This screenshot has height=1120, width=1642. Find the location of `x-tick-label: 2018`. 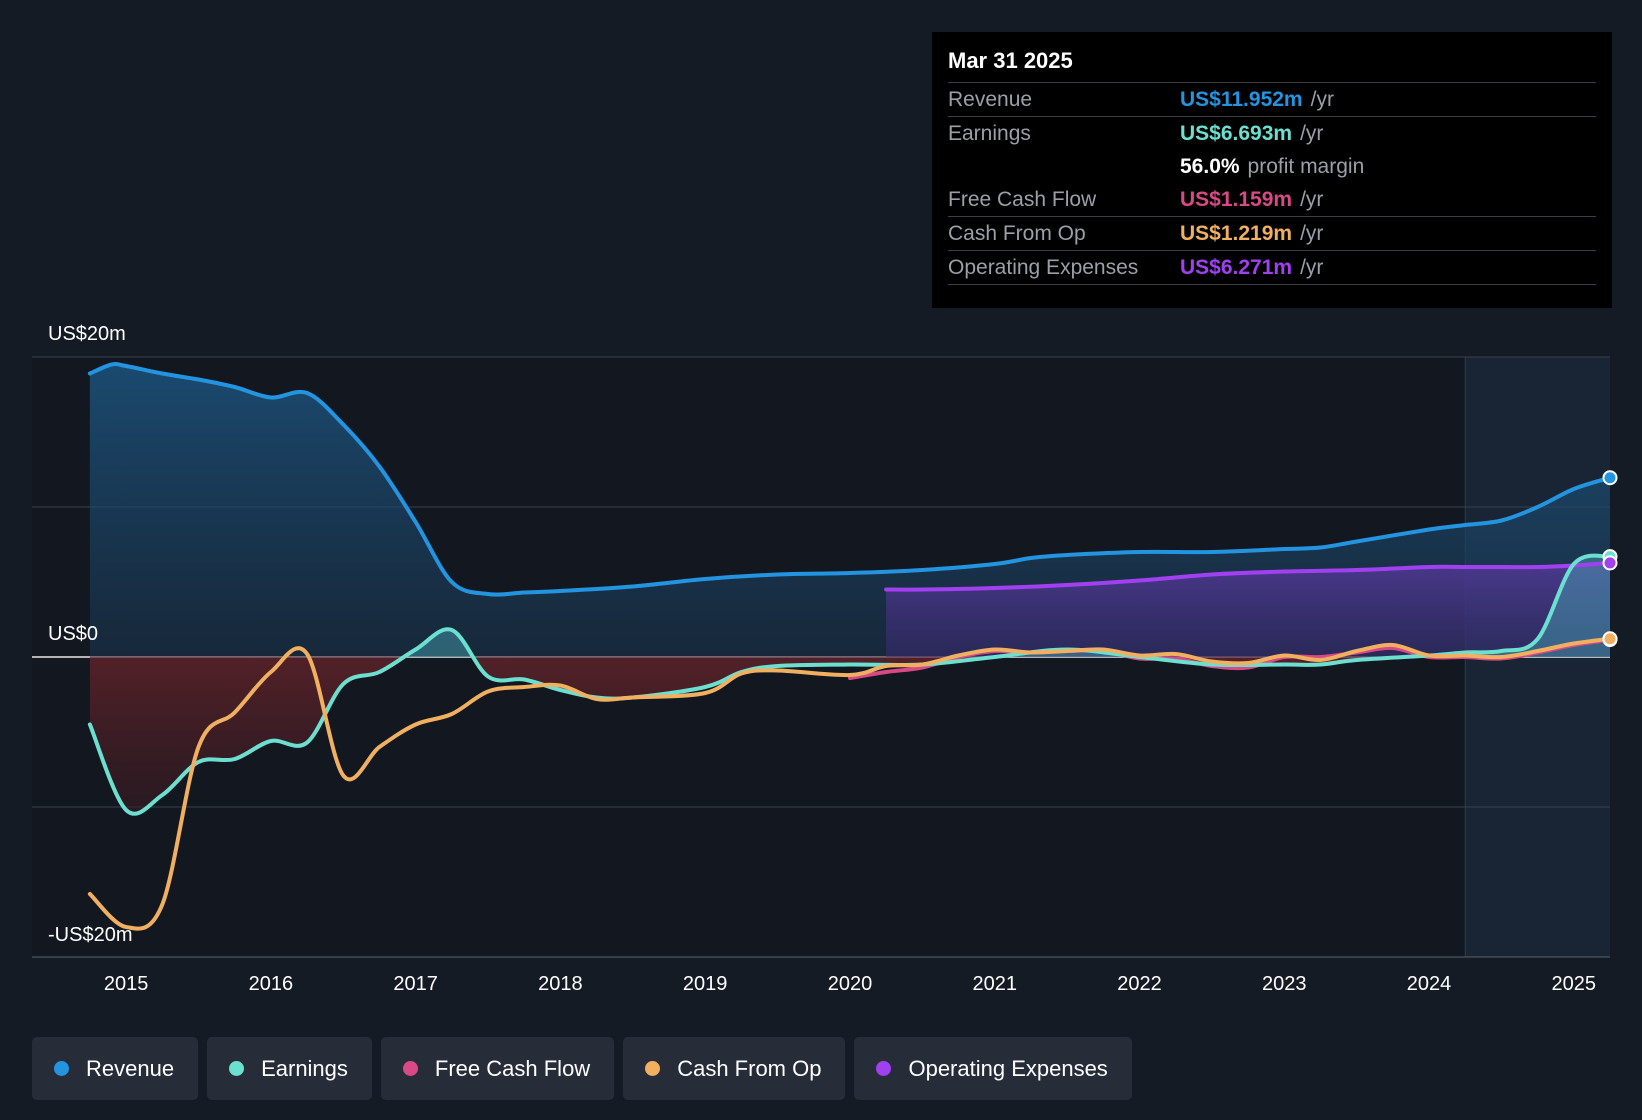

x-tick-label: 2018 is located at coordinates (560, 984).